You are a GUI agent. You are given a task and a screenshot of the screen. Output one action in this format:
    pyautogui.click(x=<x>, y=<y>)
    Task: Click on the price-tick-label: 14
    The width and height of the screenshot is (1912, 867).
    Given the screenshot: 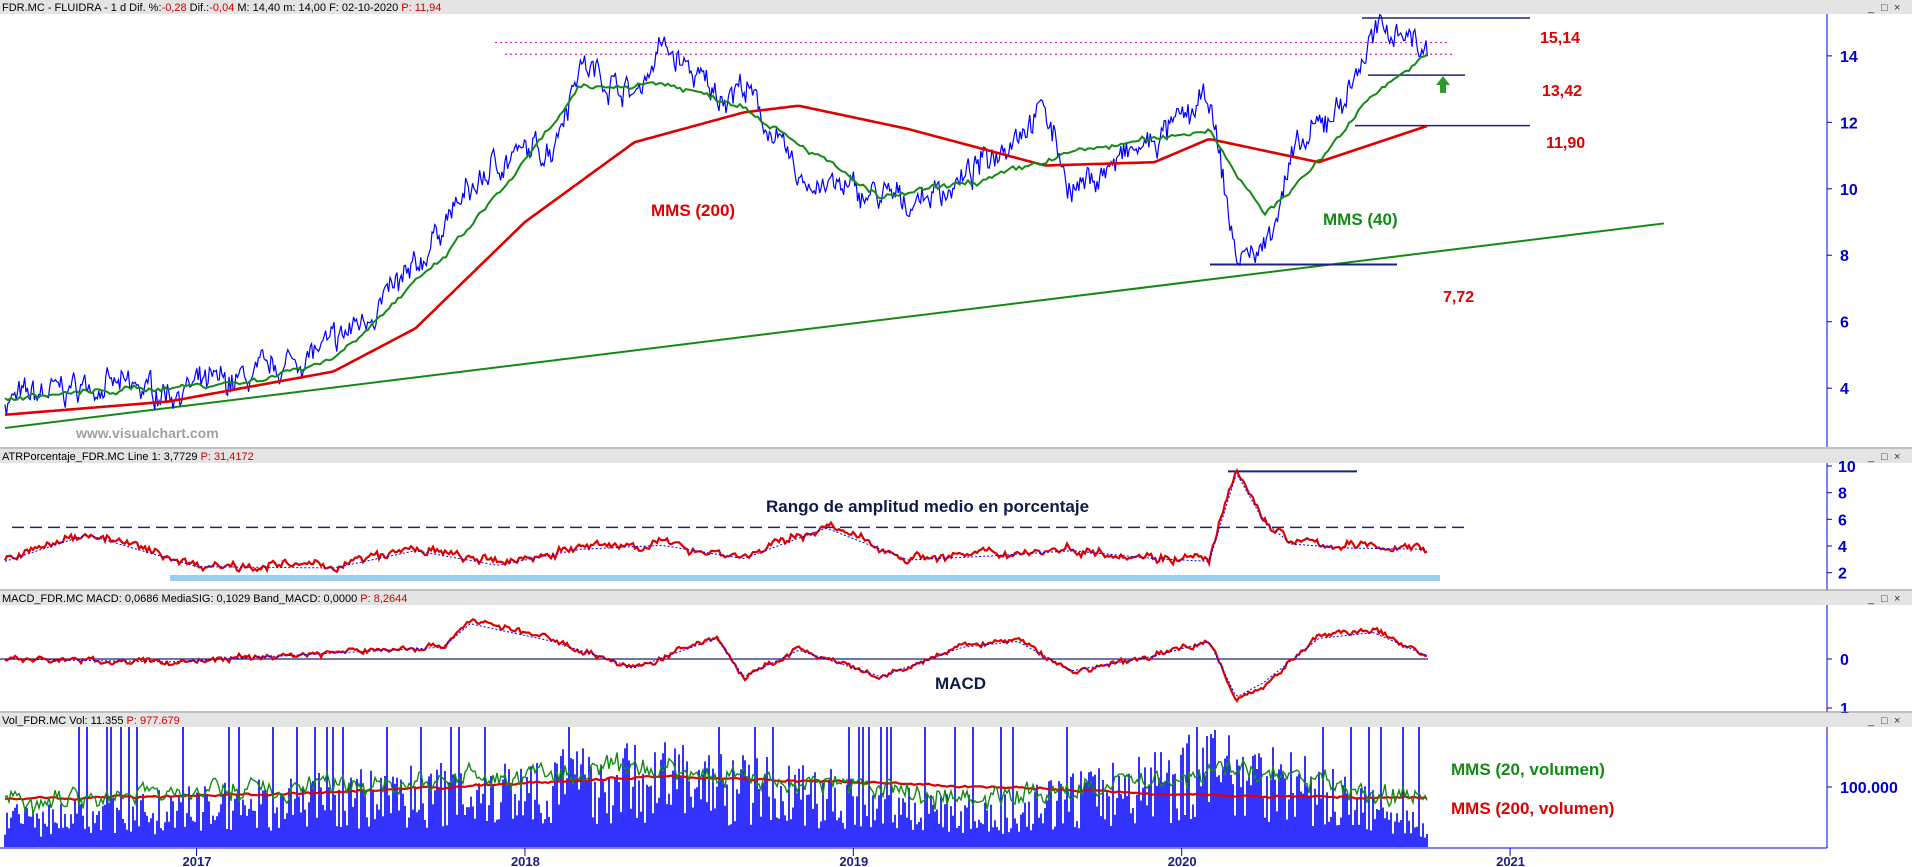 What is the action you would take?
    pyautogui.click(x=1849, y=57)
    